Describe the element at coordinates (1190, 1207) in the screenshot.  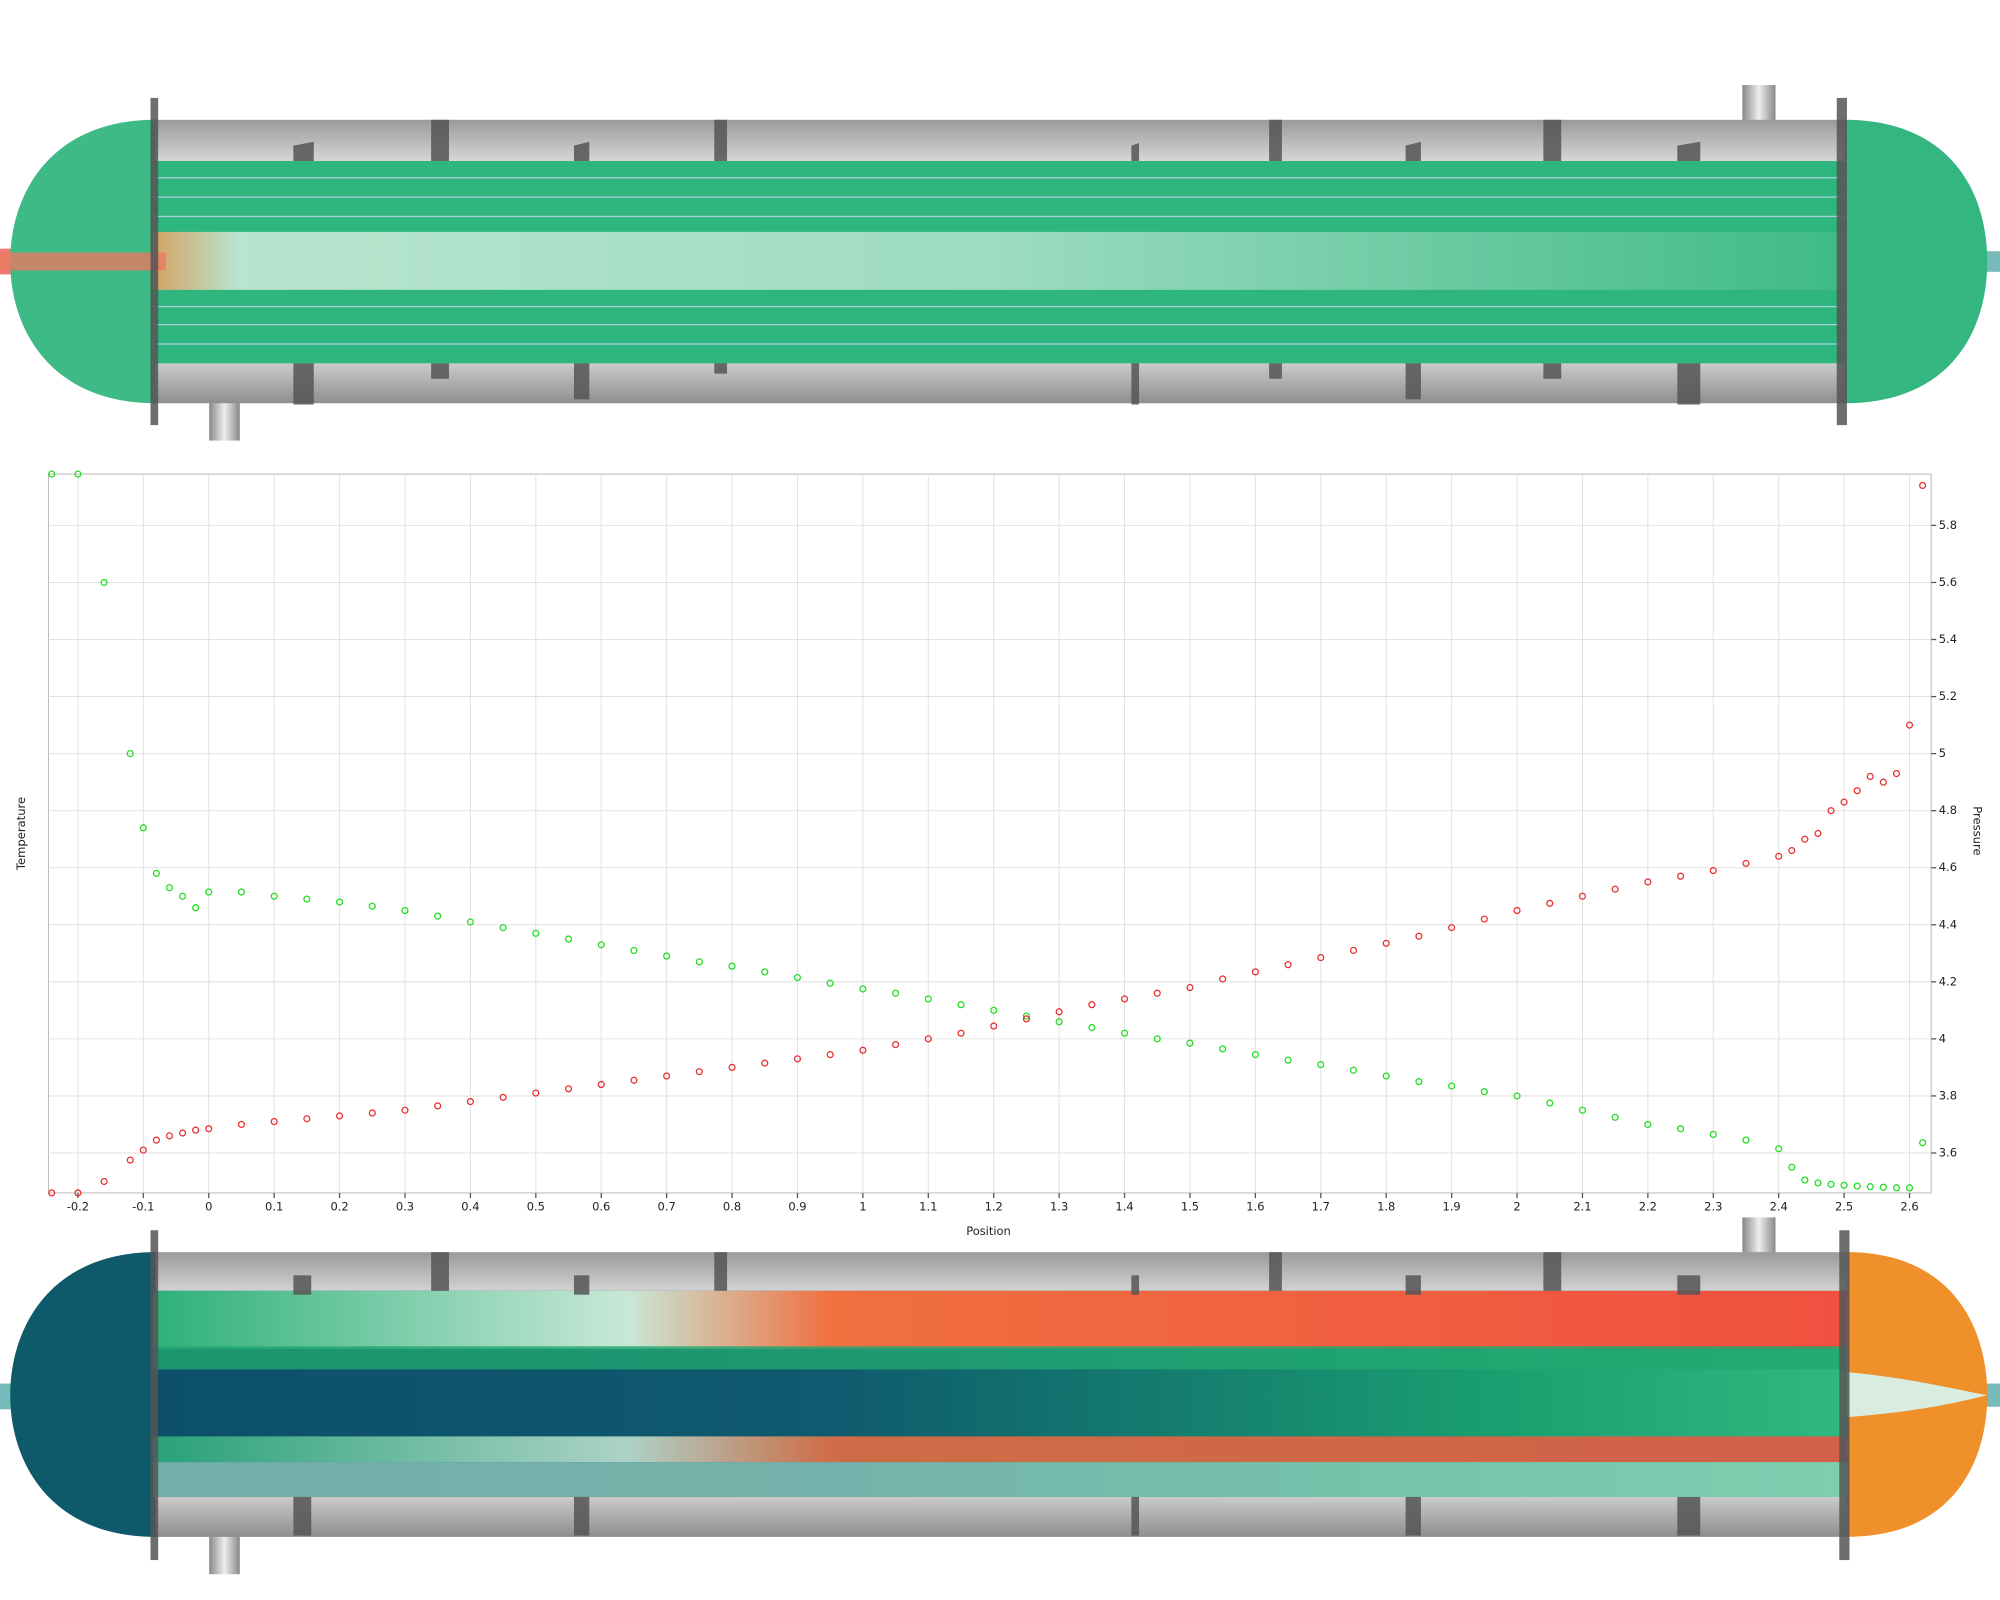
I see `x-tick-label: 1.5` at that location.